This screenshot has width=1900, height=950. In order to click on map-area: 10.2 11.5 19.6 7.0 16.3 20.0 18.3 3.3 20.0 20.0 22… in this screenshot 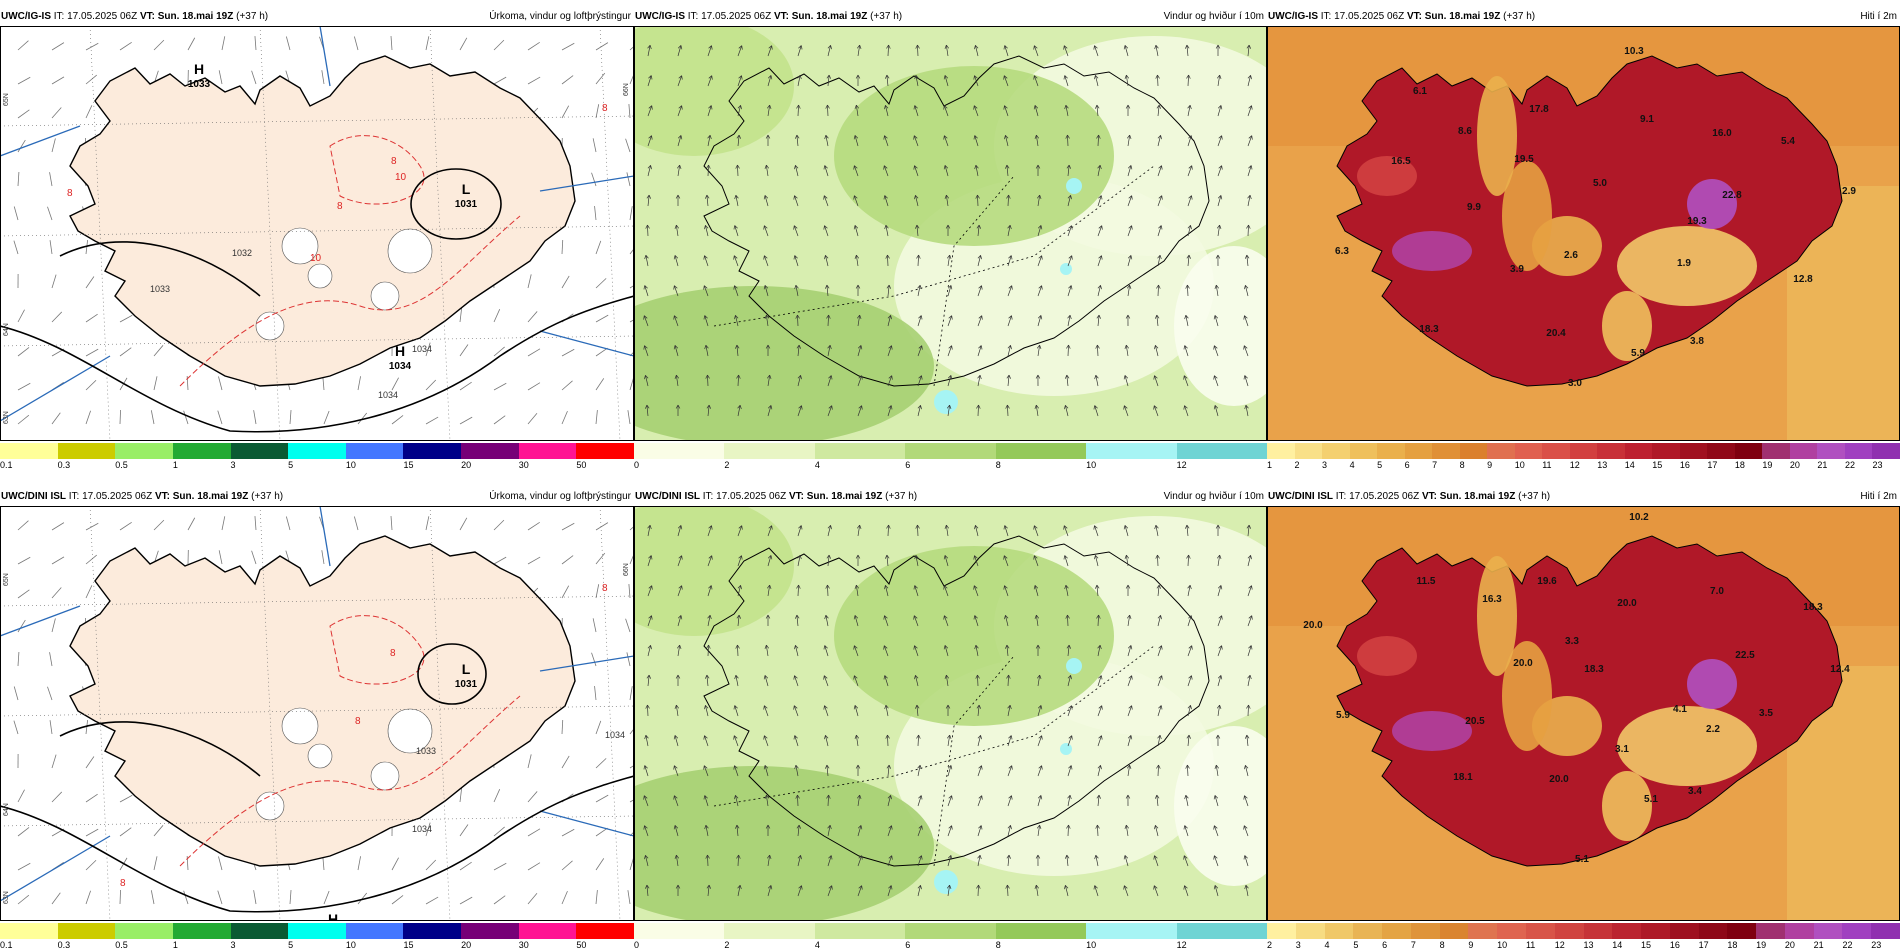, I will do `click(1583, 713)`.